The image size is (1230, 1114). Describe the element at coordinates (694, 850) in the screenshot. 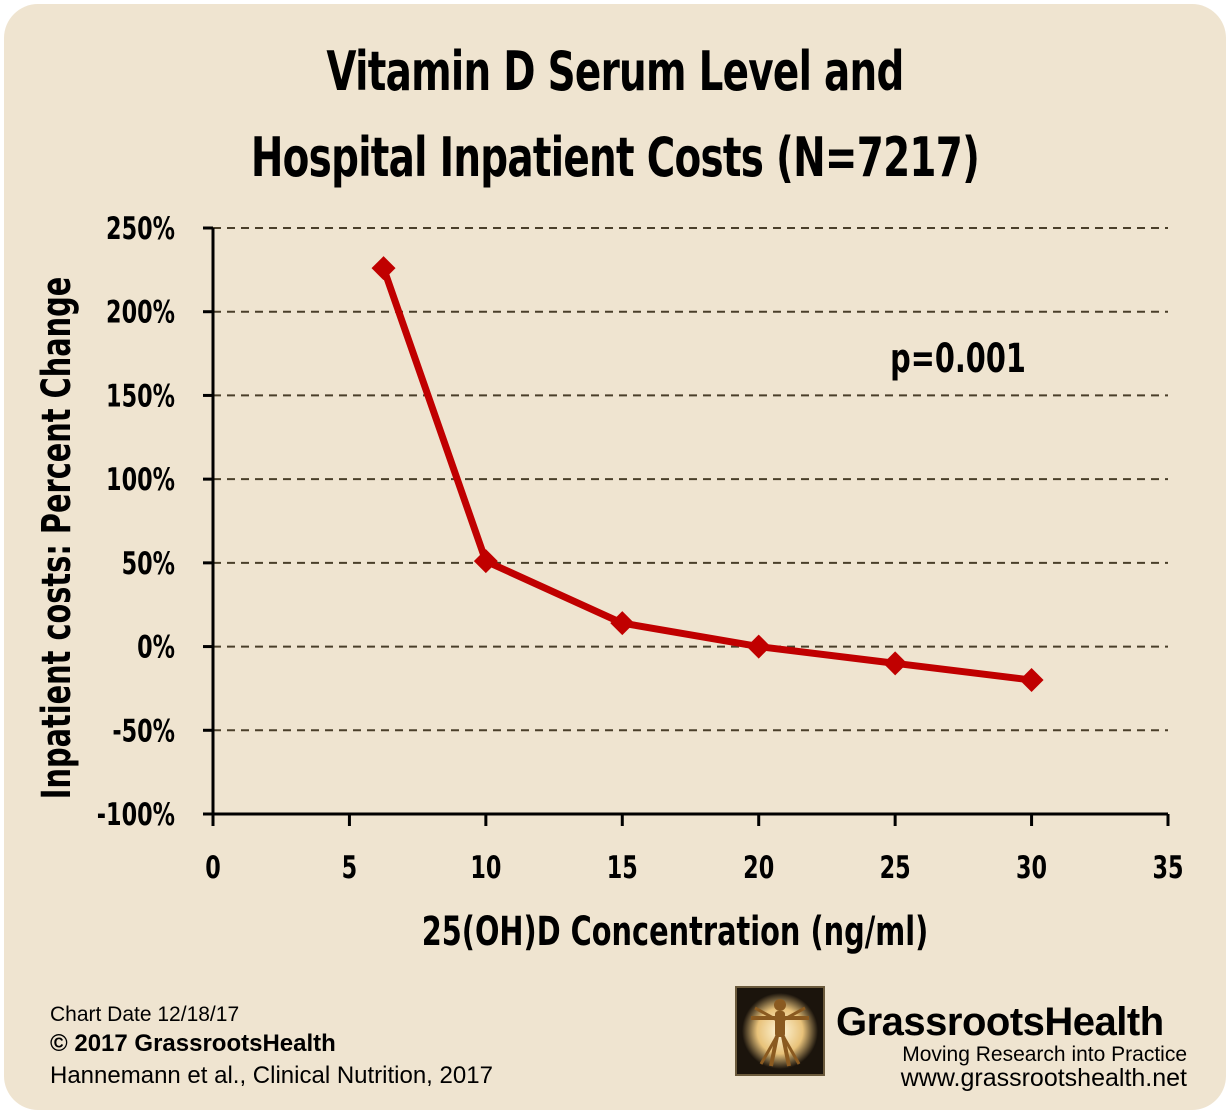

I see `x-tick-labels: 0 5 10 15 20 25 30 35` at that location.